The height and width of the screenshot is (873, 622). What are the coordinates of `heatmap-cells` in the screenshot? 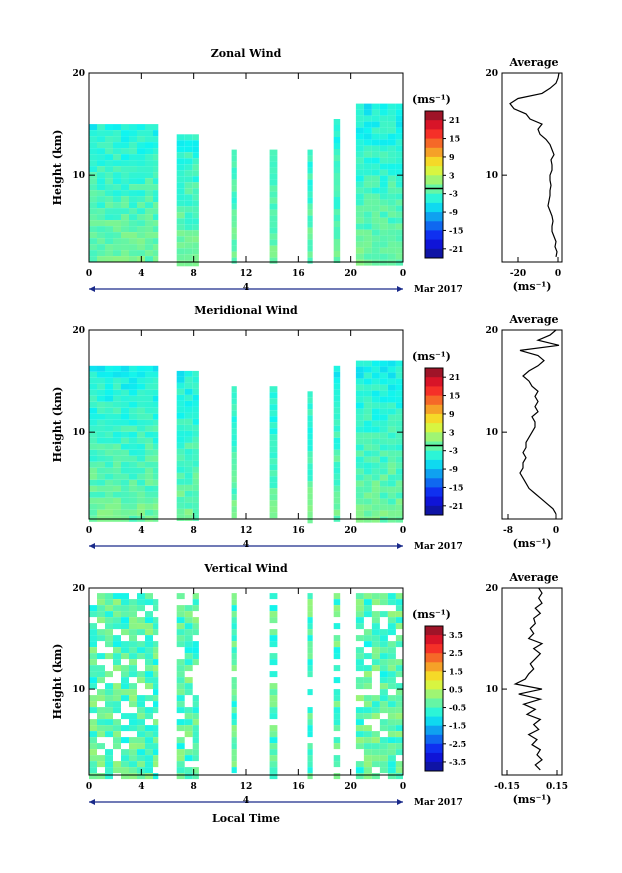 It's located at (246, 442).